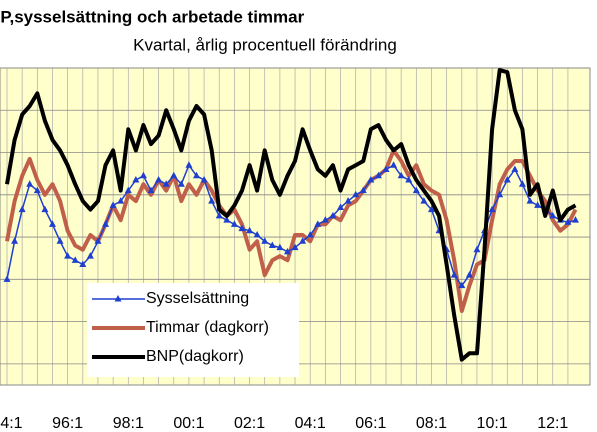 The image size is (597, 432). What do you see at coordinates (152, 16) in the screenshot?
I see `chart-title: BNP,sysselsättning och arbetade timmar` at bounding box center [152, 16].